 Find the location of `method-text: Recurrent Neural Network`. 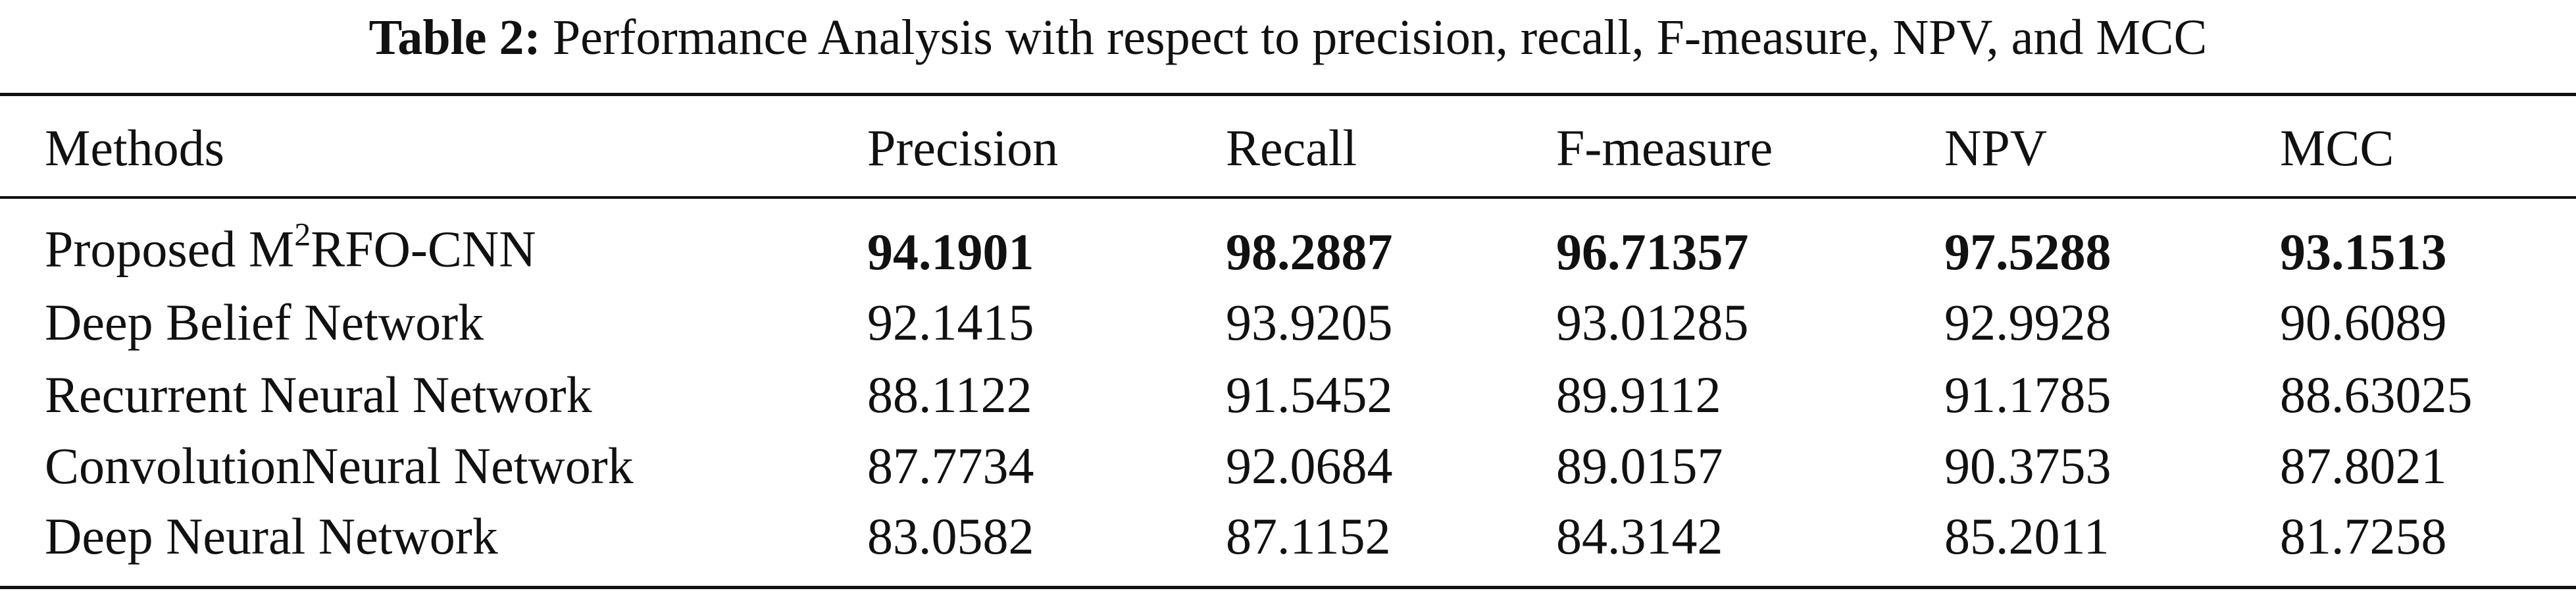

method-text: Recurrent Neural Network is located at coordinates (318, 394).